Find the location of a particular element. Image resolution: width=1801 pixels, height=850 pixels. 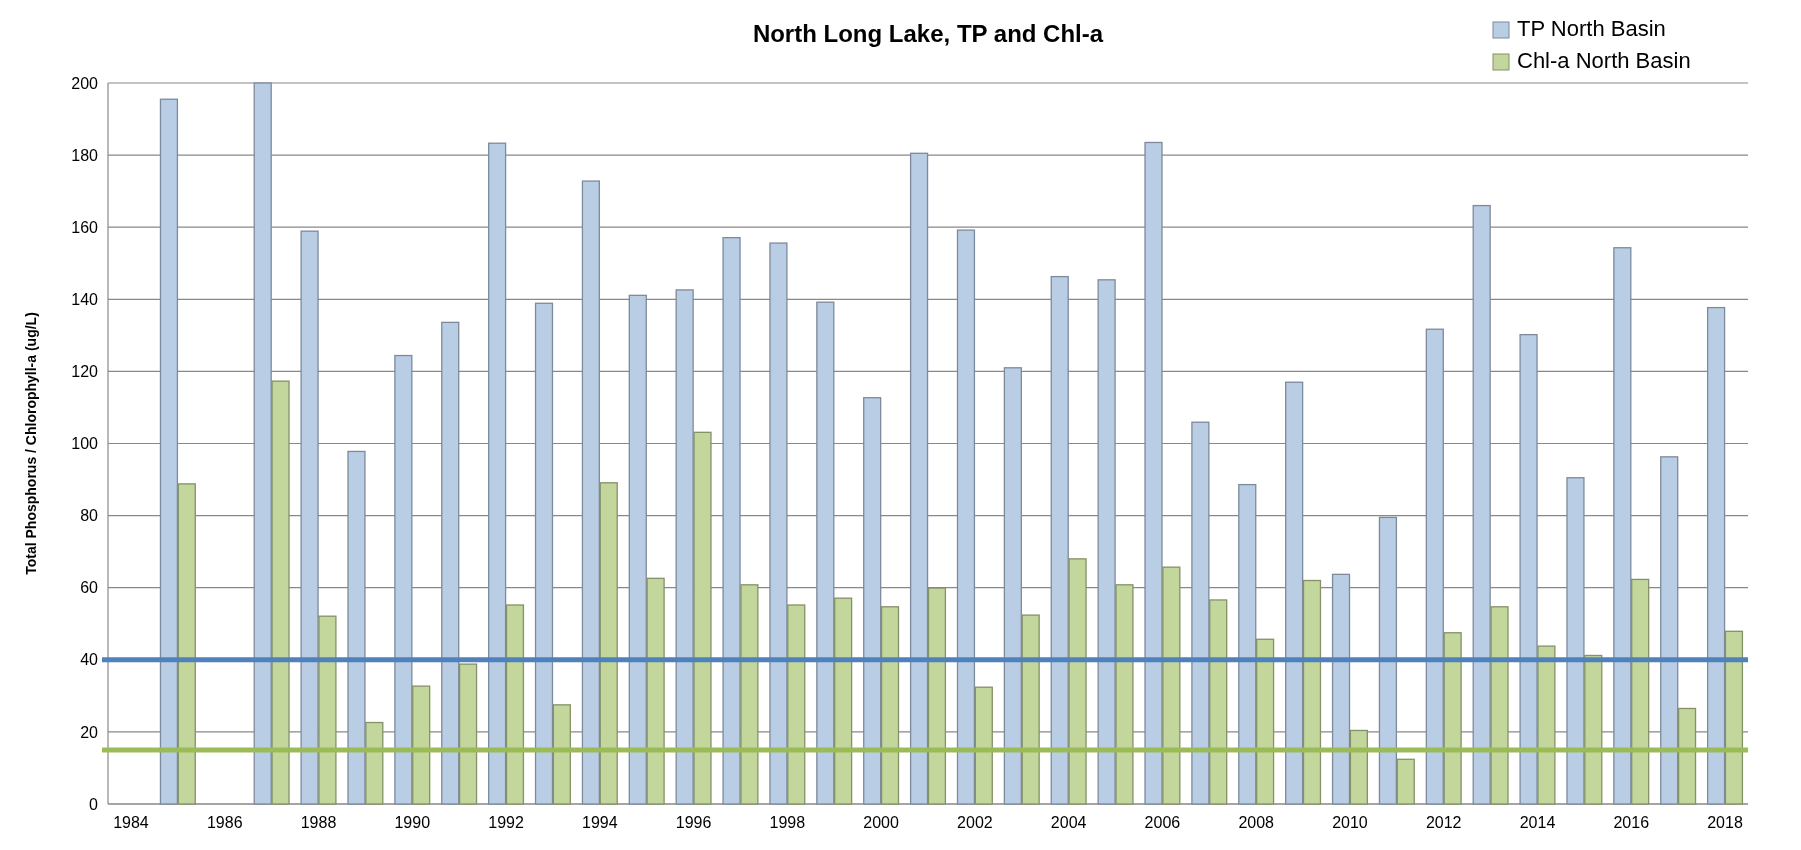

x-tick-label: 2010 is located at coordinates (1350, 822).